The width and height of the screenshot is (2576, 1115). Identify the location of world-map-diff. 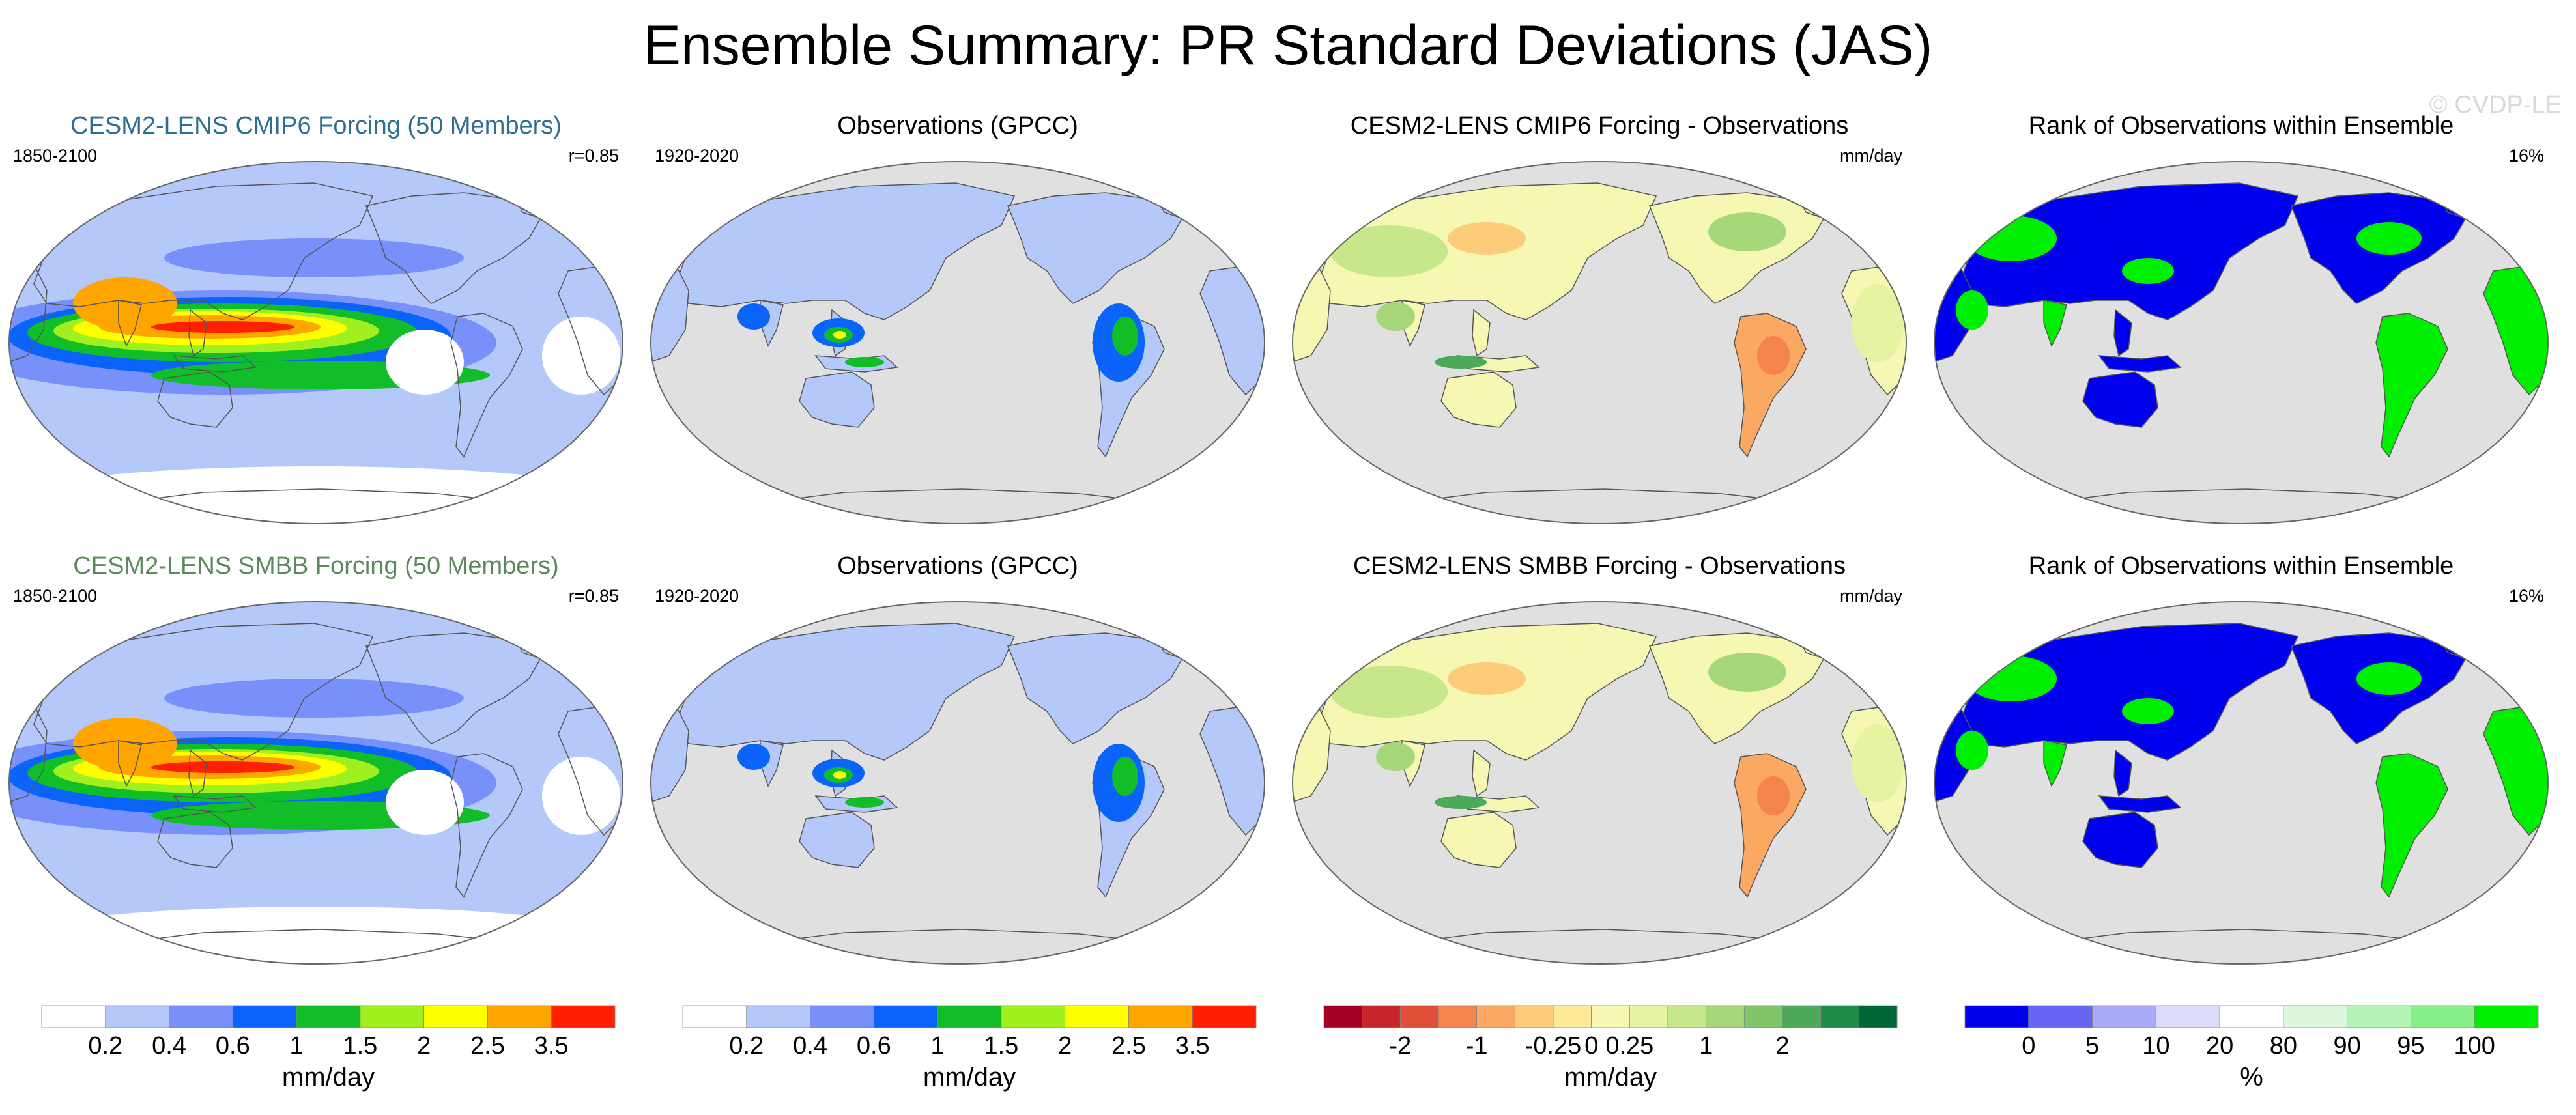
(1599, 783).